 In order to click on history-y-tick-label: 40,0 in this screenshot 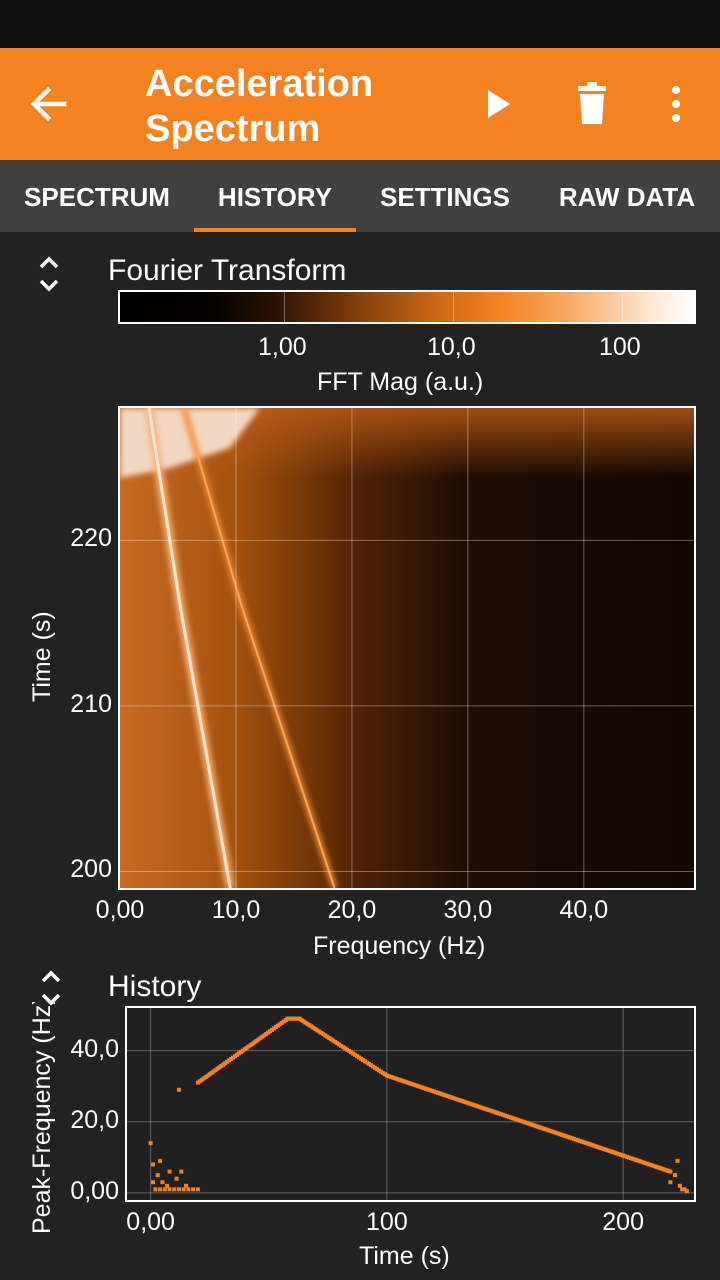, I will do `click(94, 1048)`.